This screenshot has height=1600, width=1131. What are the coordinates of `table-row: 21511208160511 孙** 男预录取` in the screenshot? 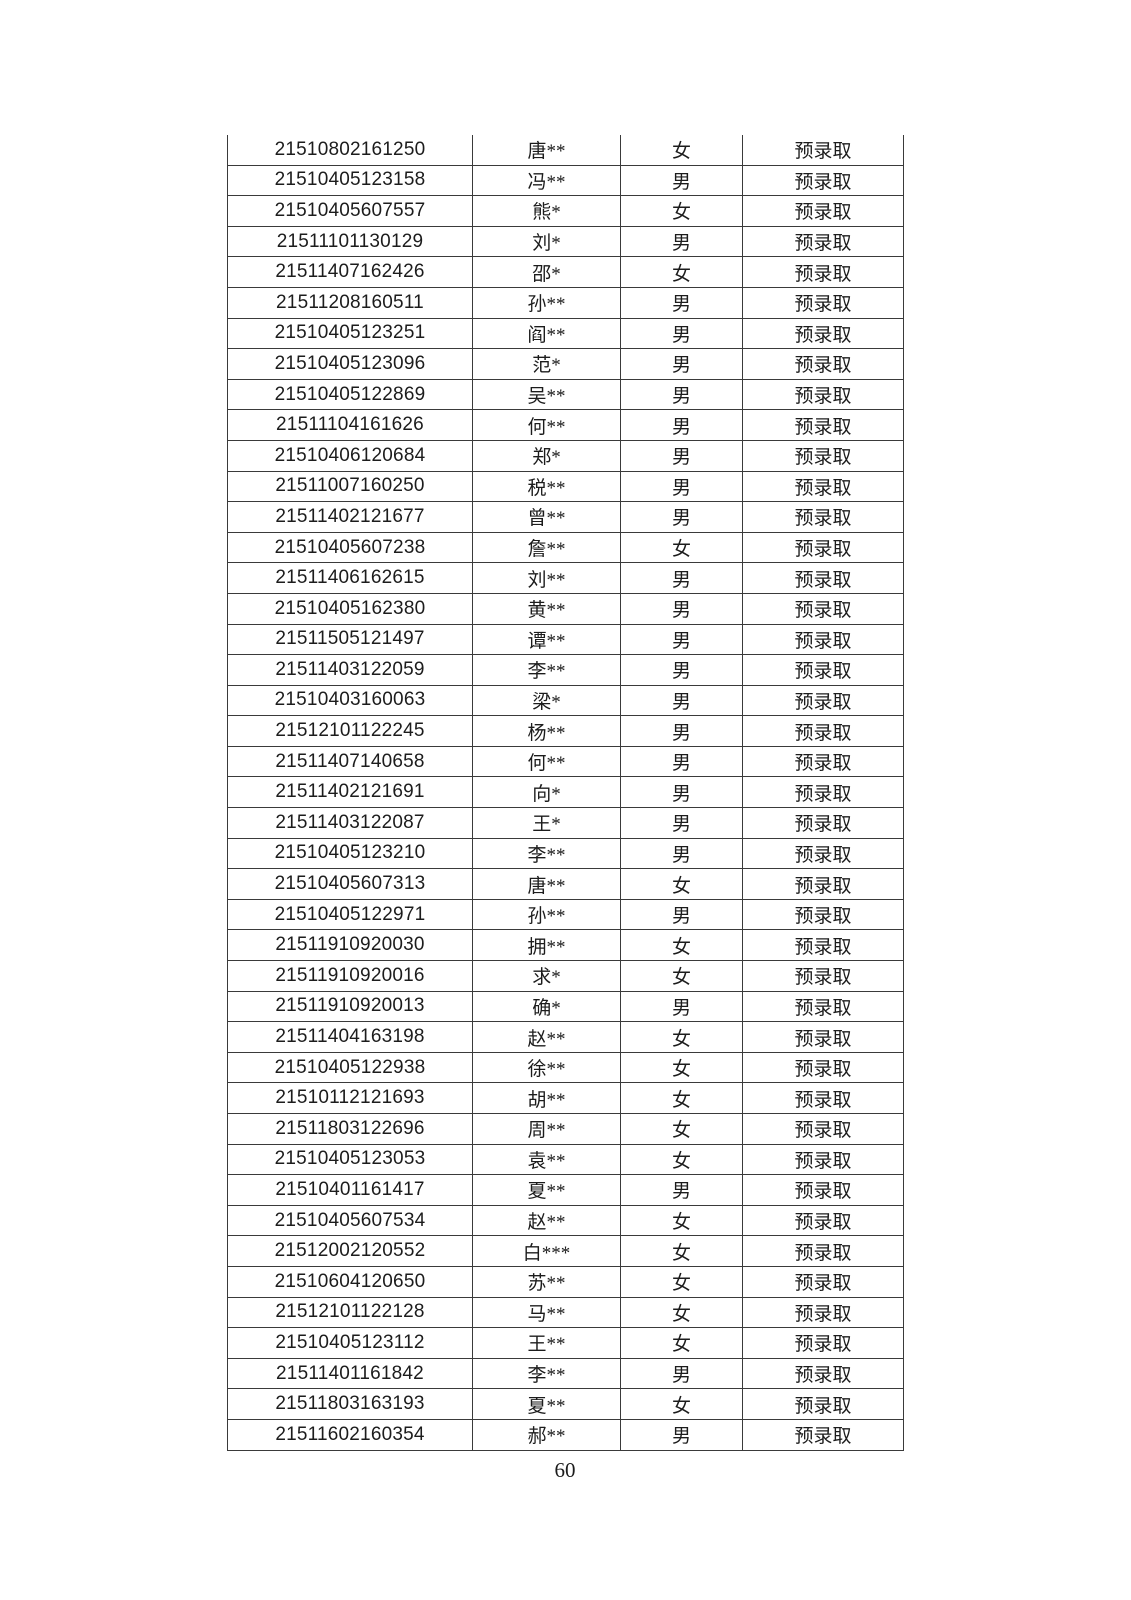 It's located at (565, 302).